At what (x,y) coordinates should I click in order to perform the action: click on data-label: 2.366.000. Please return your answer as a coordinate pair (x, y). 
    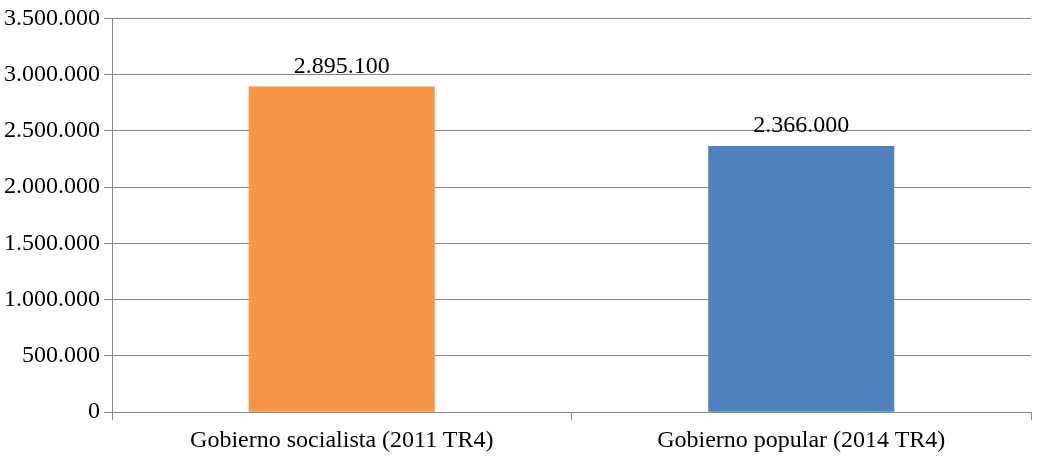
    Looking at the image, I should click on (801, 124).